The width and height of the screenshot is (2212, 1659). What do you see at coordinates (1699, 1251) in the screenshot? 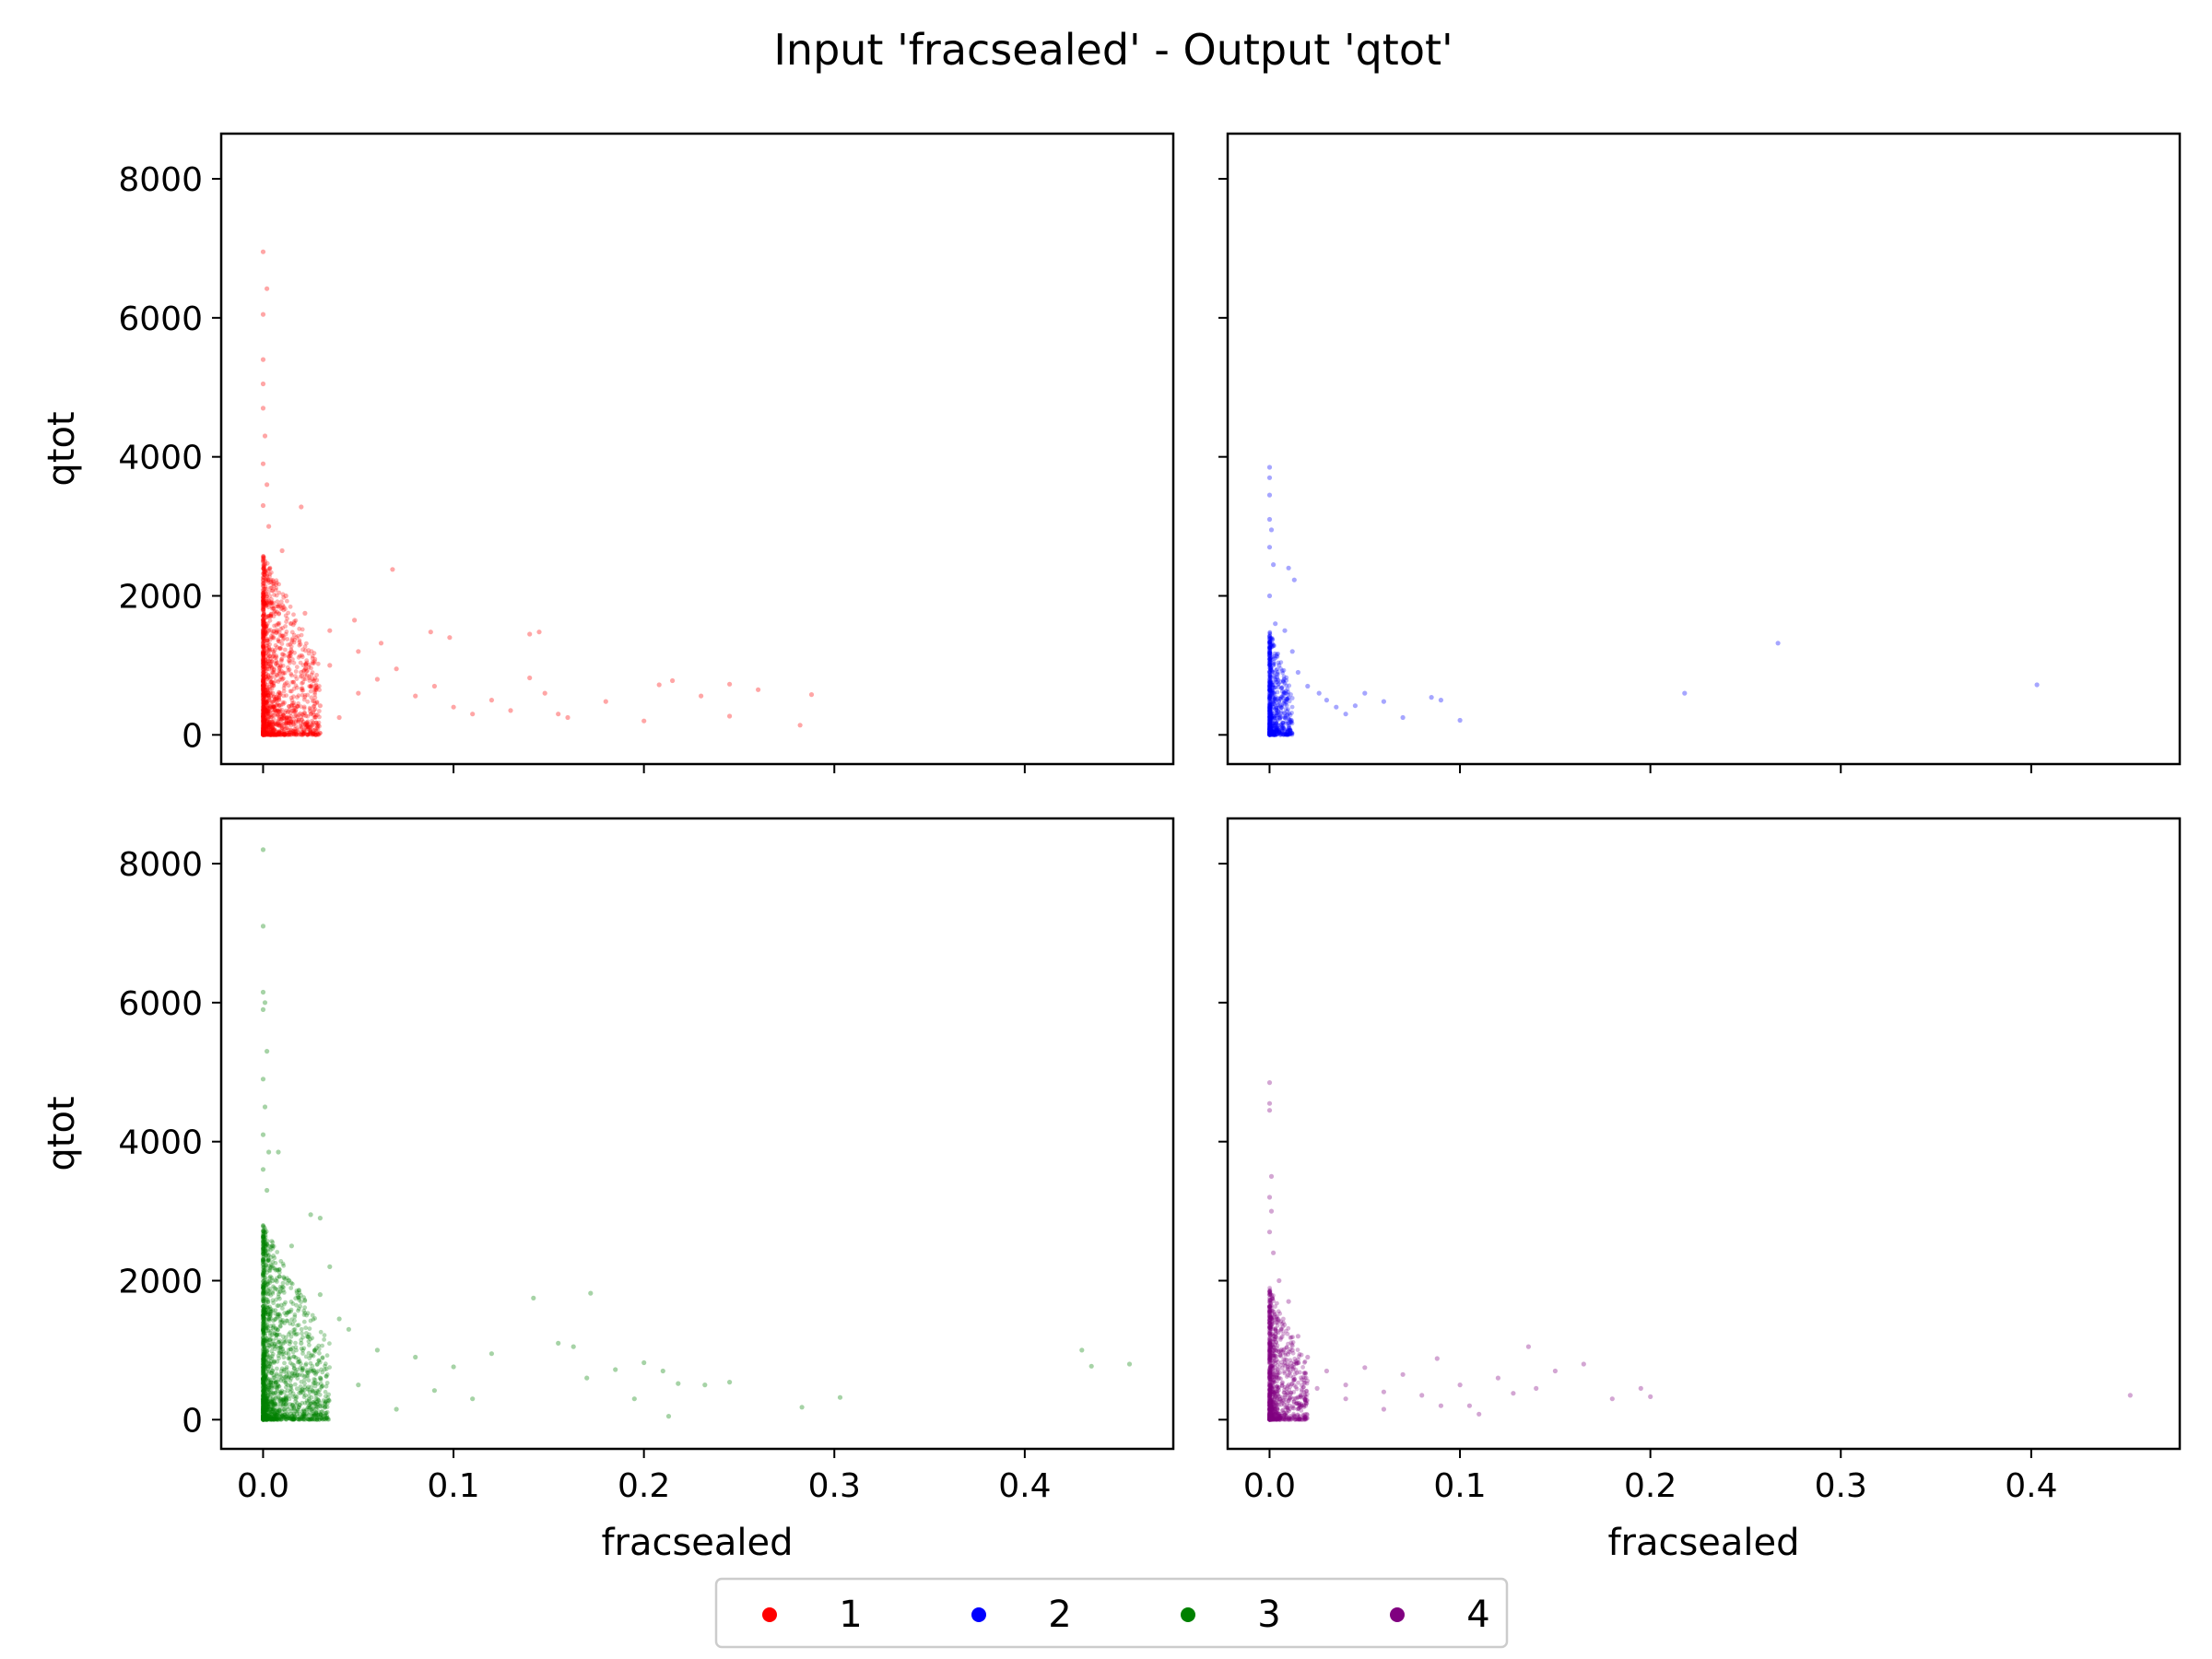
I see `series-4-points` at bounding box center [1699, 1251].